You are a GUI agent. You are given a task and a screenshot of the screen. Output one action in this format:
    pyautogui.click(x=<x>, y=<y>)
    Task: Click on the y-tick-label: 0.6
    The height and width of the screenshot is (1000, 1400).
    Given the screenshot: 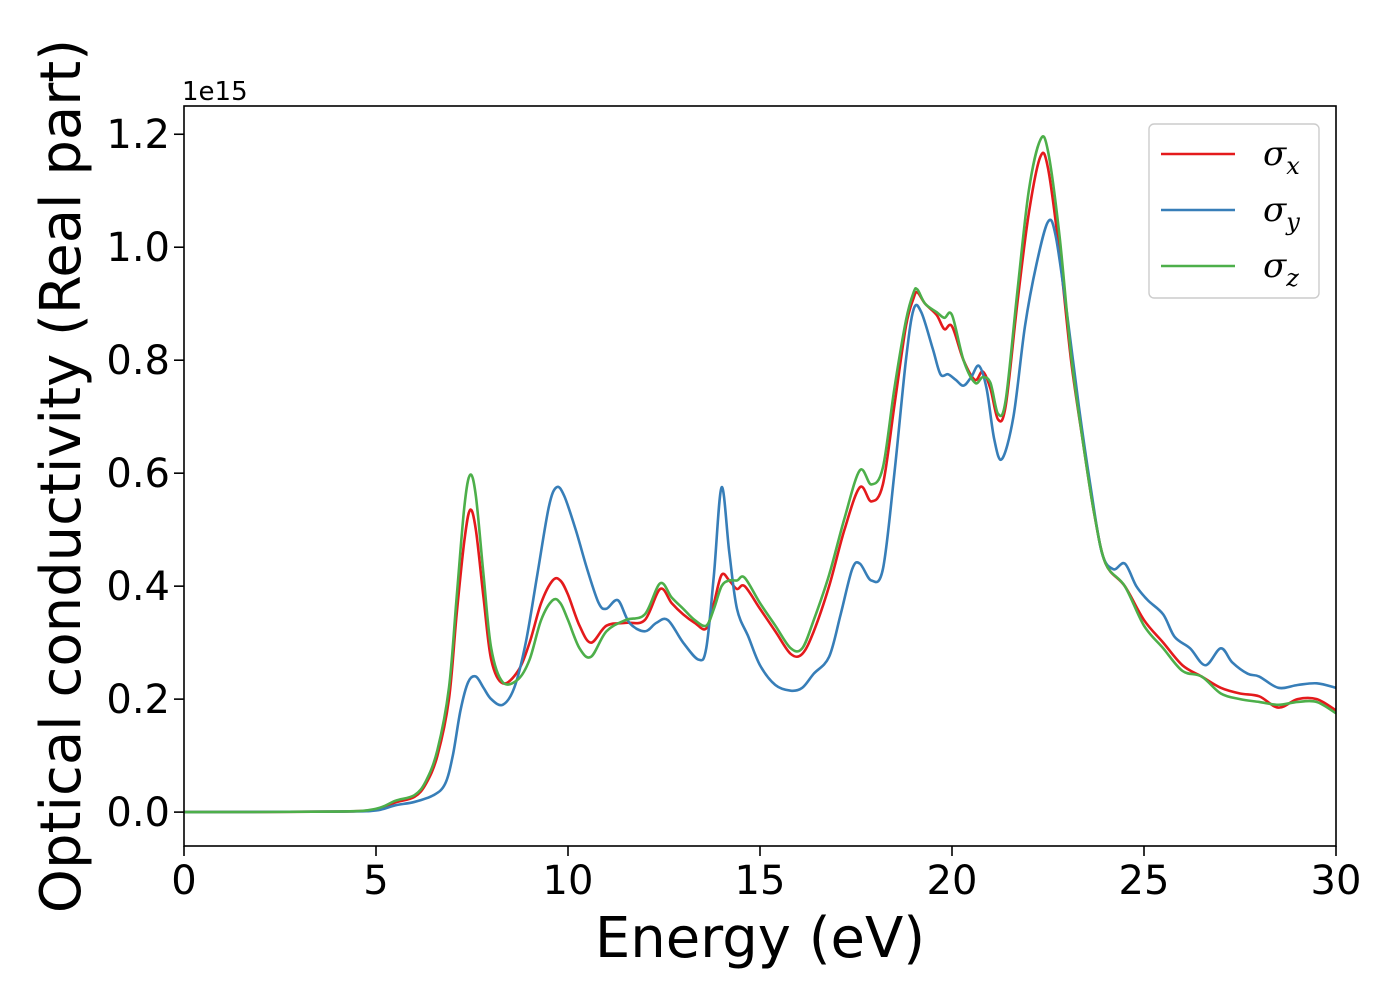 What is the action you would take?
    pyautogui.click(x=138, y=474)
    